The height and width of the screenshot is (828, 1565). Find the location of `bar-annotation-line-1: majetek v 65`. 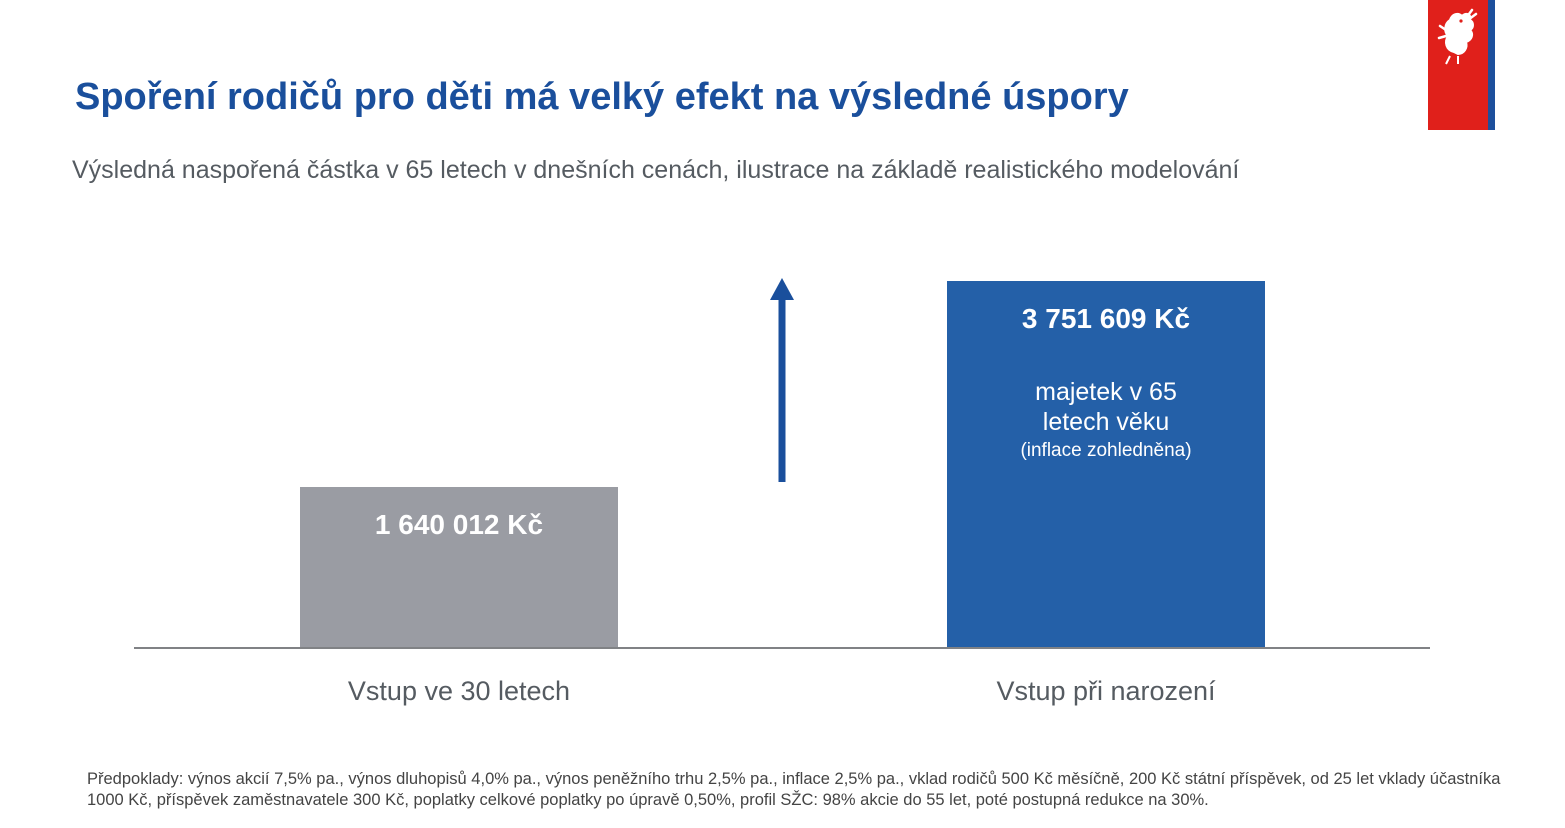

bar-annotation-line-1: majetek v 65 is located at coordinates (1106, 392).